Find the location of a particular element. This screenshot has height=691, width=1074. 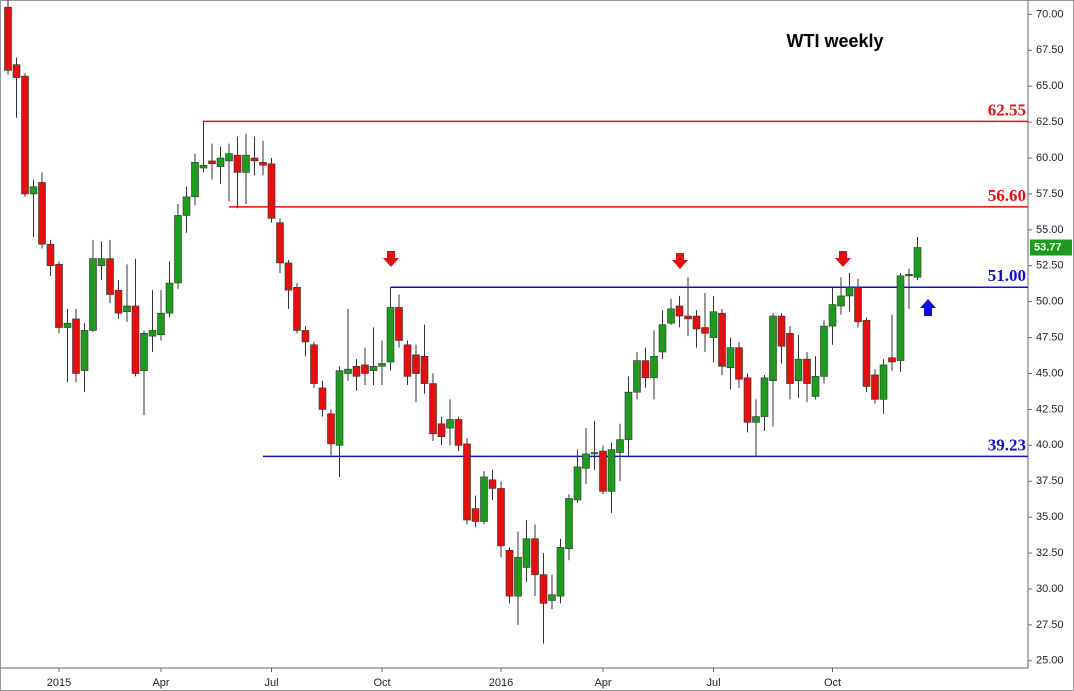

level-label: 56.60 is located at coordinates (1007, 195).